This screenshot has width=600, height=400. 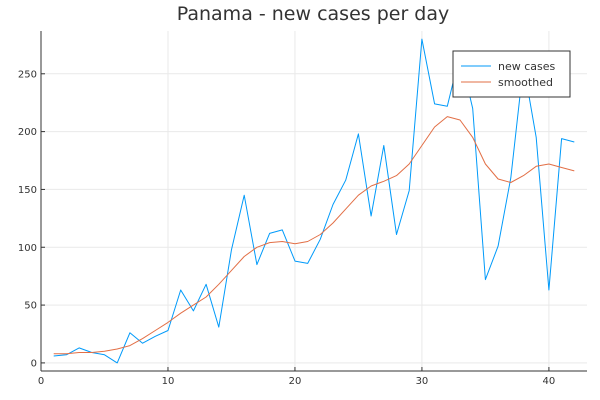 What do you see at coordinates (30, 306) in the screenshot?
I see `y-tick-label: 50` at bounding box center [30, 306].